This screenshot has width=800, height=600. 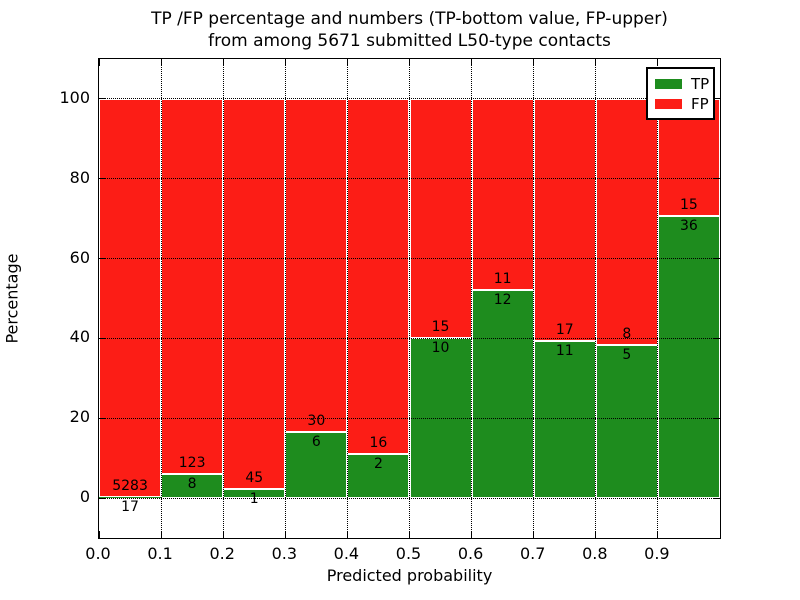 What do you see at coordinates (284, 553) in the screenshot?
I see `x-tick-label: 0.3` at bounding box center [284, 553].